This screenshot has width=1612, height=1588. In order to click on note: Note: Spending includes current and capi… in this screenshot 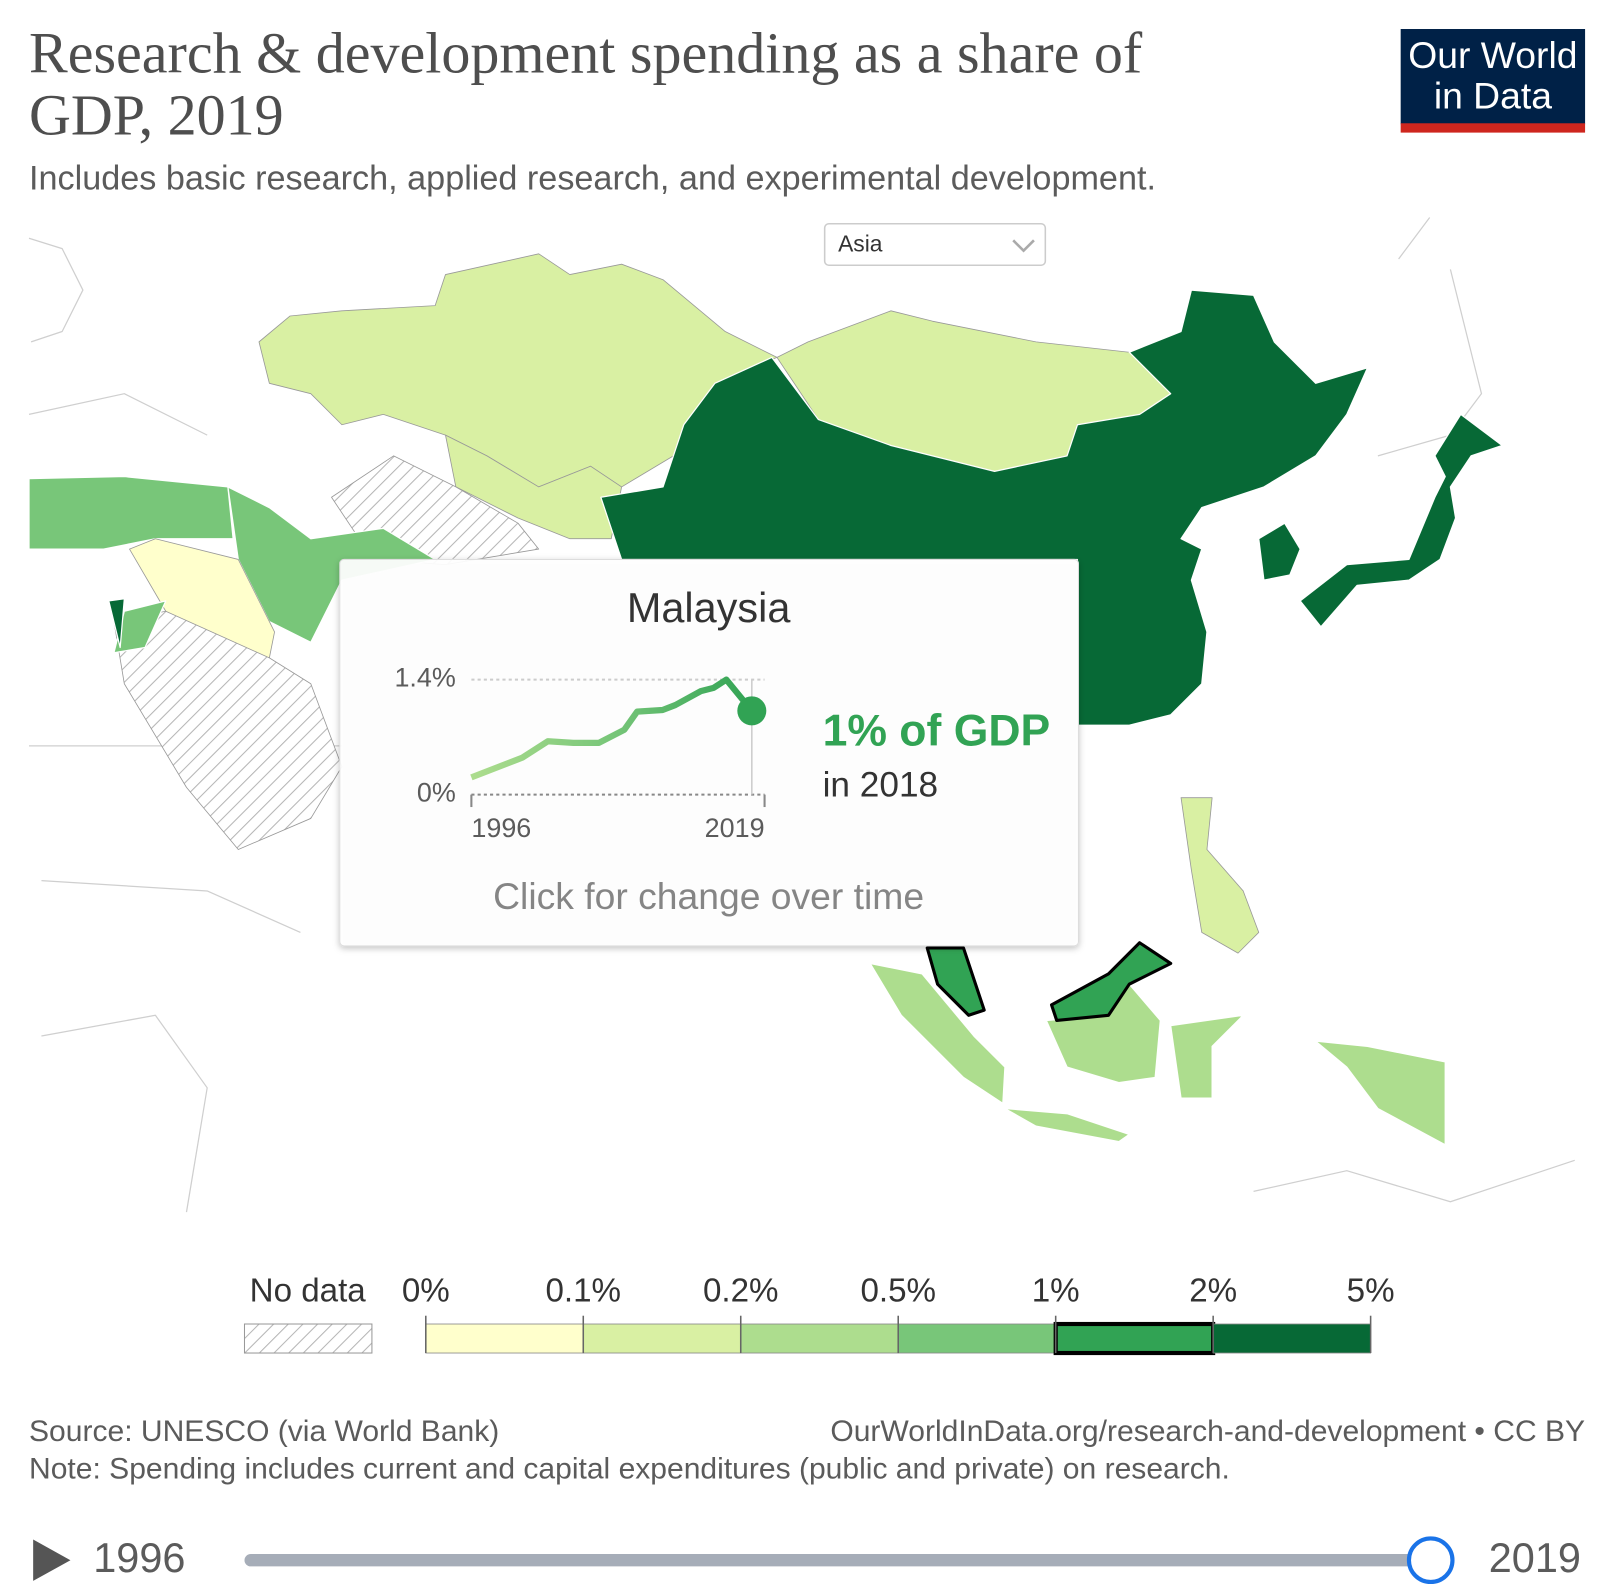, I will do `click(629, 1469)`.